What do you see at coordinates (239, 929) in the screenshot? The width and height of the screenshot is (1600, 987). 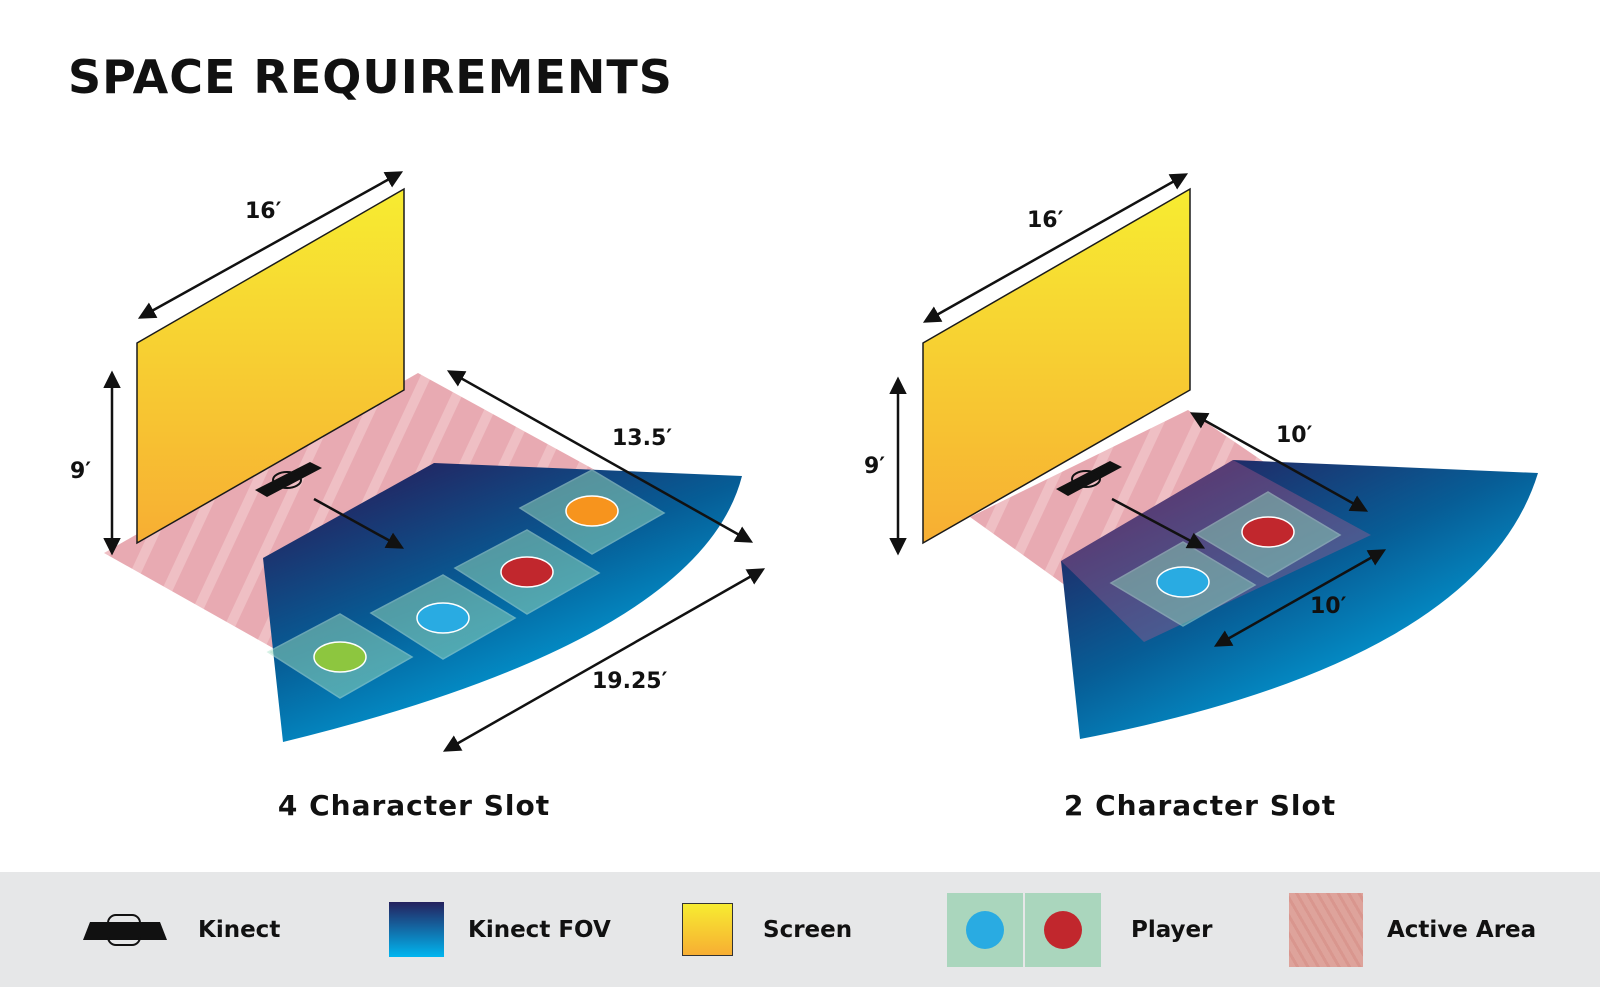 I see `legend-label-kinect: Kinect` at bounding box center [239, 929].